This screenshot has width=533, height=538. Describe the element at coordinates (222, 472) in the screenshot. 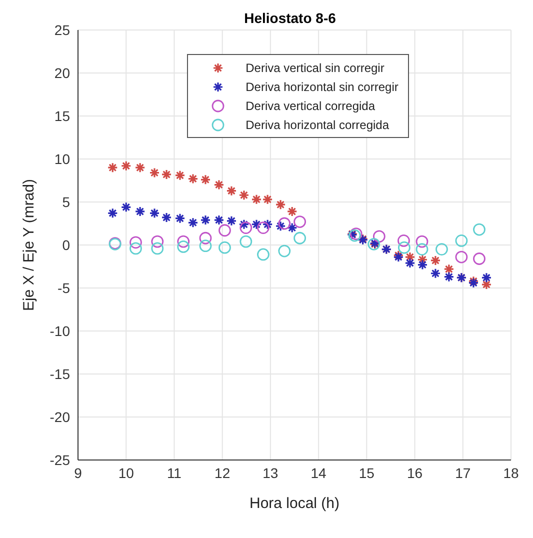

I see `x-tick-label: 12` at that location.